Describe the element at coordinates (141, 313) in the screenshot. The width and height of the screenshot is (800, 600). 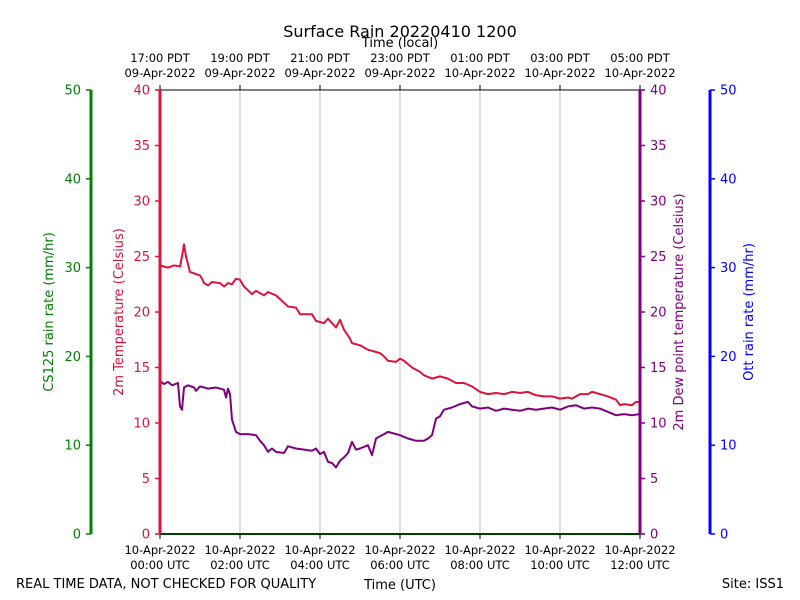
I see `temperature-axis-tick-label: 20` at that location.